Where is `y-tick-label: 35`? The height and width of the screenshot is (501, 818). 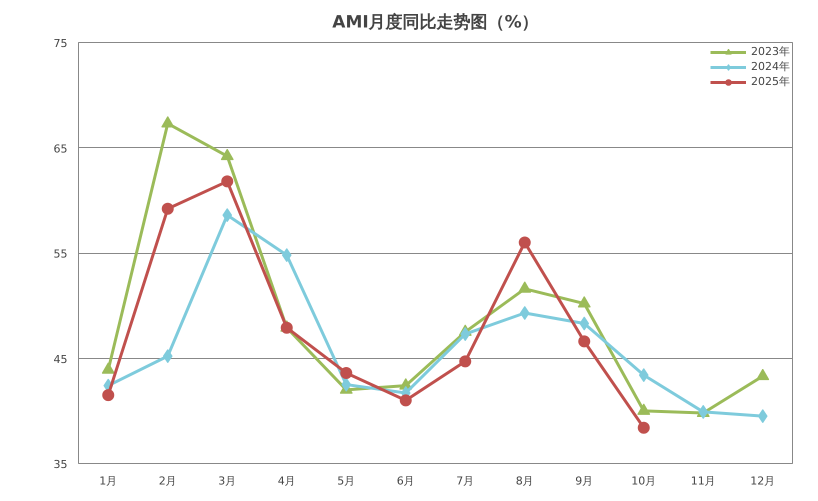 y-tick-label: 35 is located at coordinates (61, 464).